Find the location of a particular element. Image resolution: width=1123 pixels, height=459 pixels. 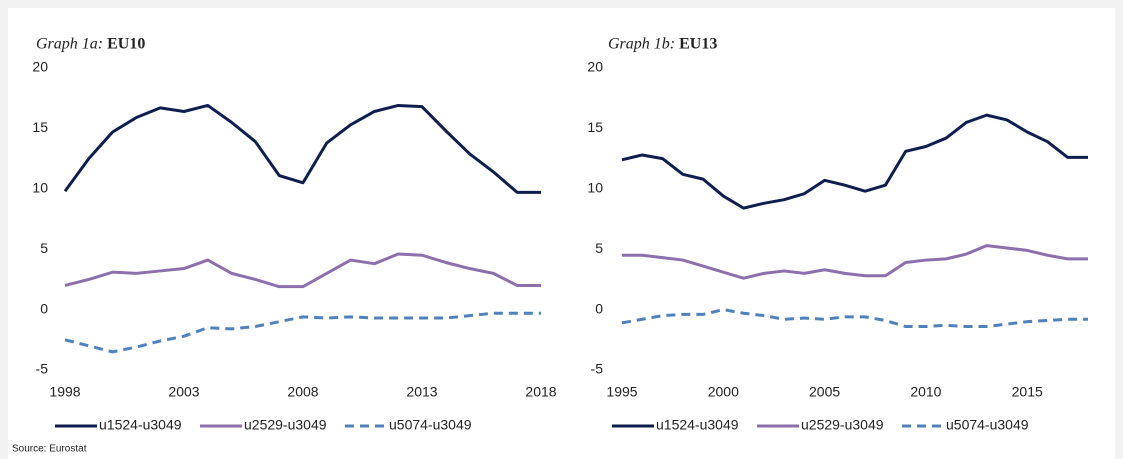

x-tick-label: 2013 is located at coordinates (421, 392).